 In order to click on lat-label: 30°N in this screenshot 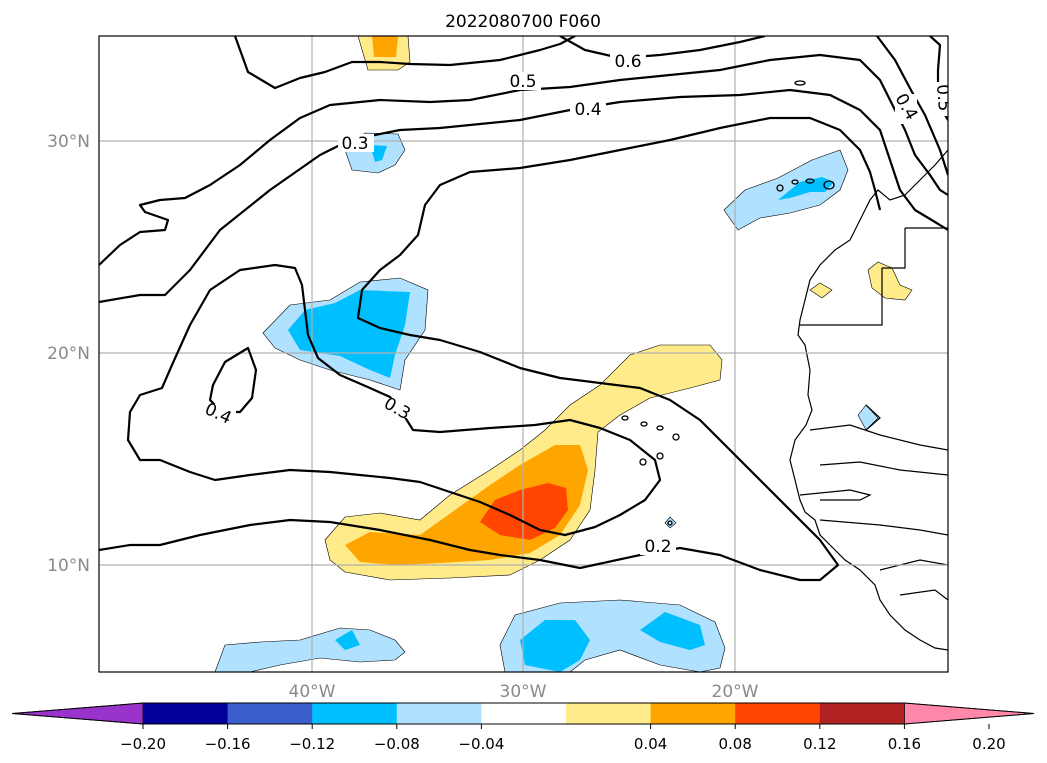, I will do `click(68, 142)`.